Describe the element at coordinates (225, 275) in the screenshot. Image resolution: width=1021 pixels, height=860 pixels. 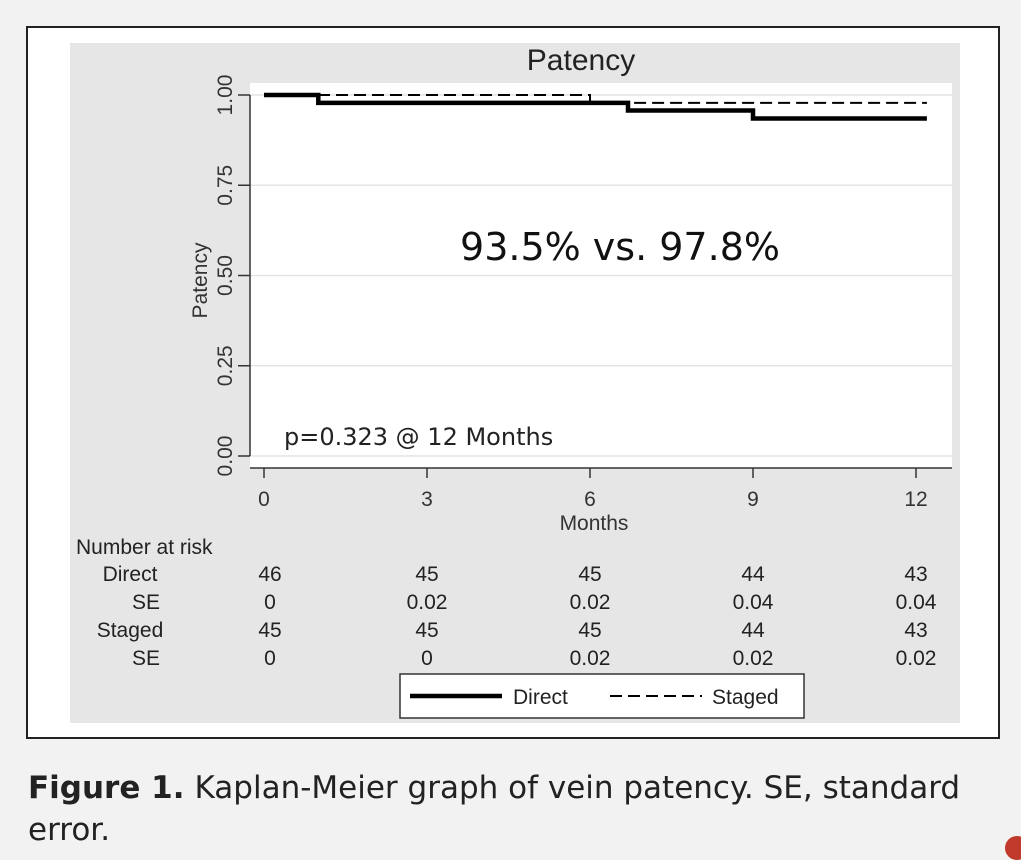
I see `y-tick-label: 0.50` at that location.